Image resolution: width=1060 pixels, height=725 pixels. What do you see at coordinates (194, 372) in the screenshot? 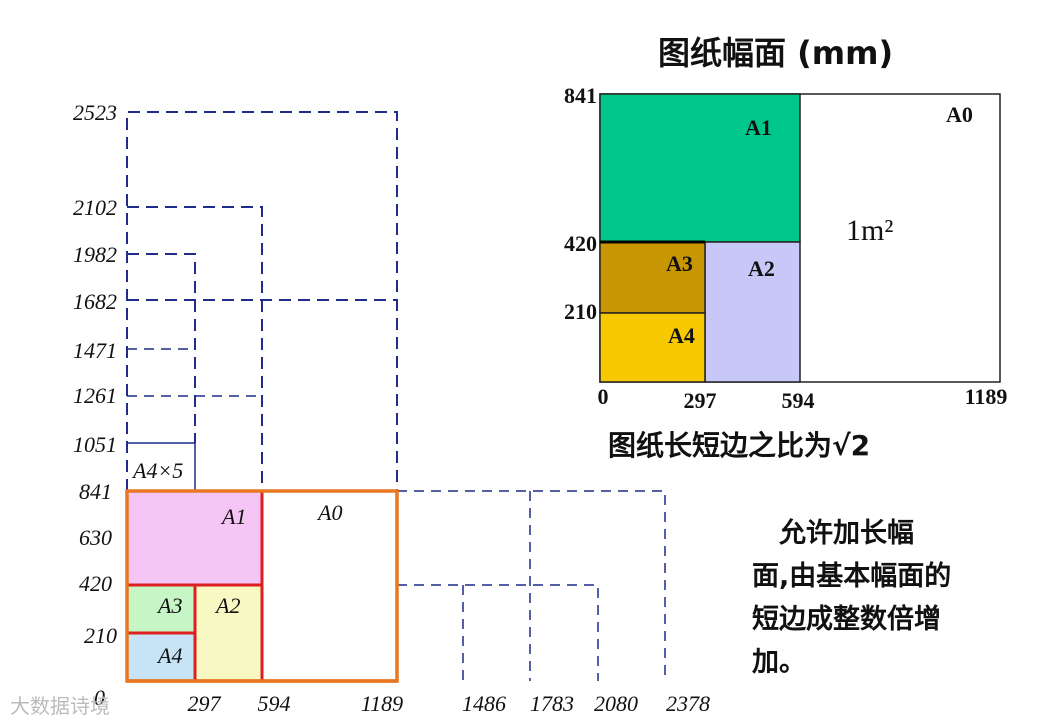
I see `thin-extension-lines` at bounding box center [194, 372].